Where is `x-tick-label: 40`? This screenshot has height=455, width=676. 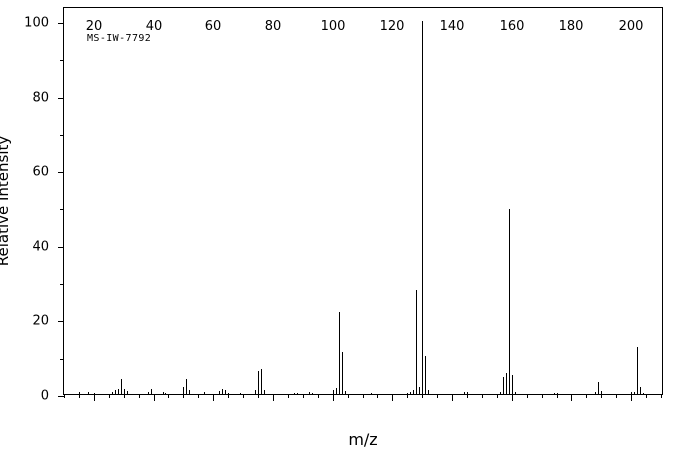
x-tick-label: 40 is located at coordinates (154, 26).